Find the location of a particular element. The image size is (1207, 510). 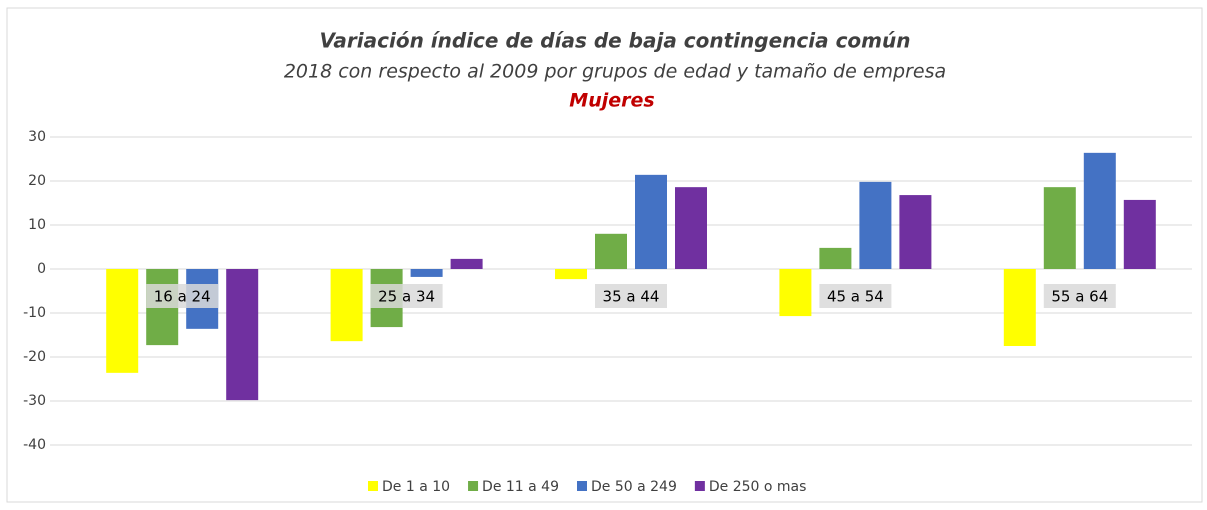

x-tick-label: 25 a 34 is located at coordinates (406, 297).